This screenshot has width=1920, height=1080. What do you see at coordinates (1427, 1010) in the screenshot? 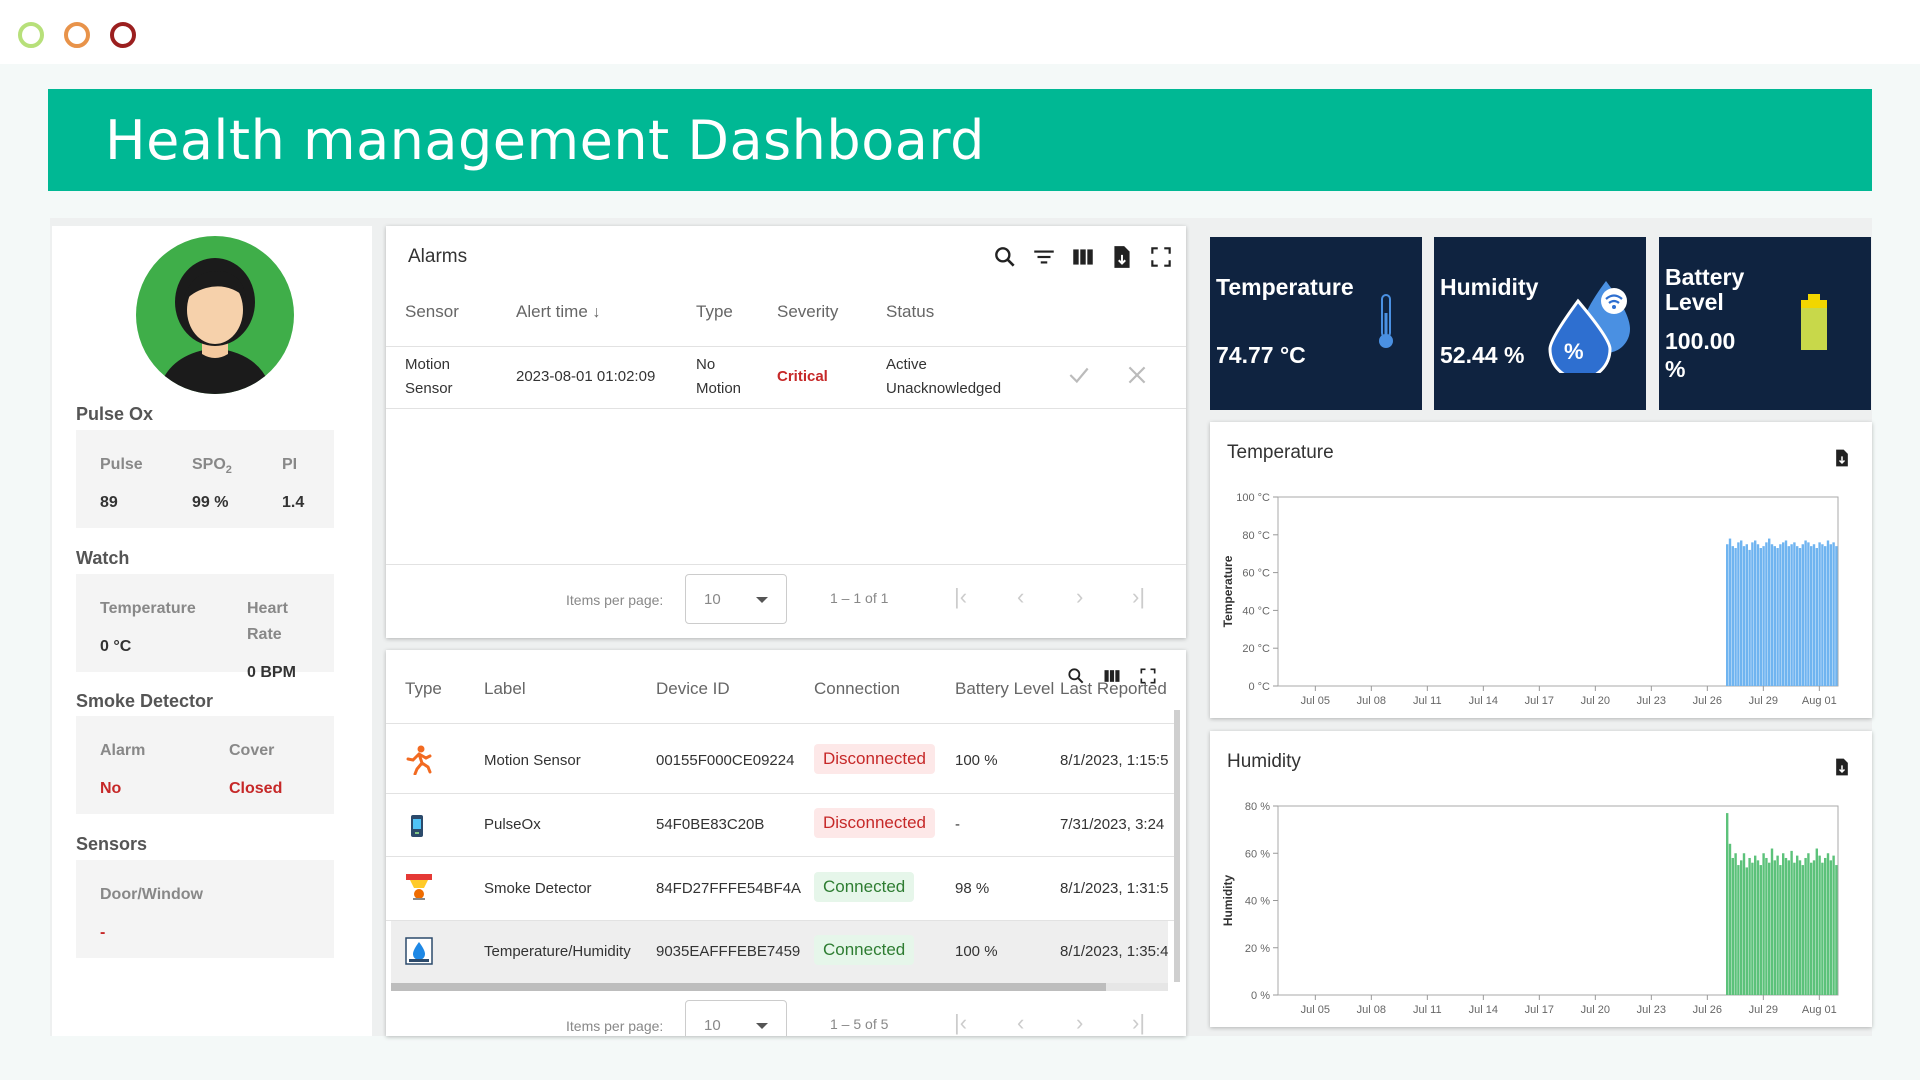
I see `x-tick-label: Jul 11` at bounding box center [1427, 1010].